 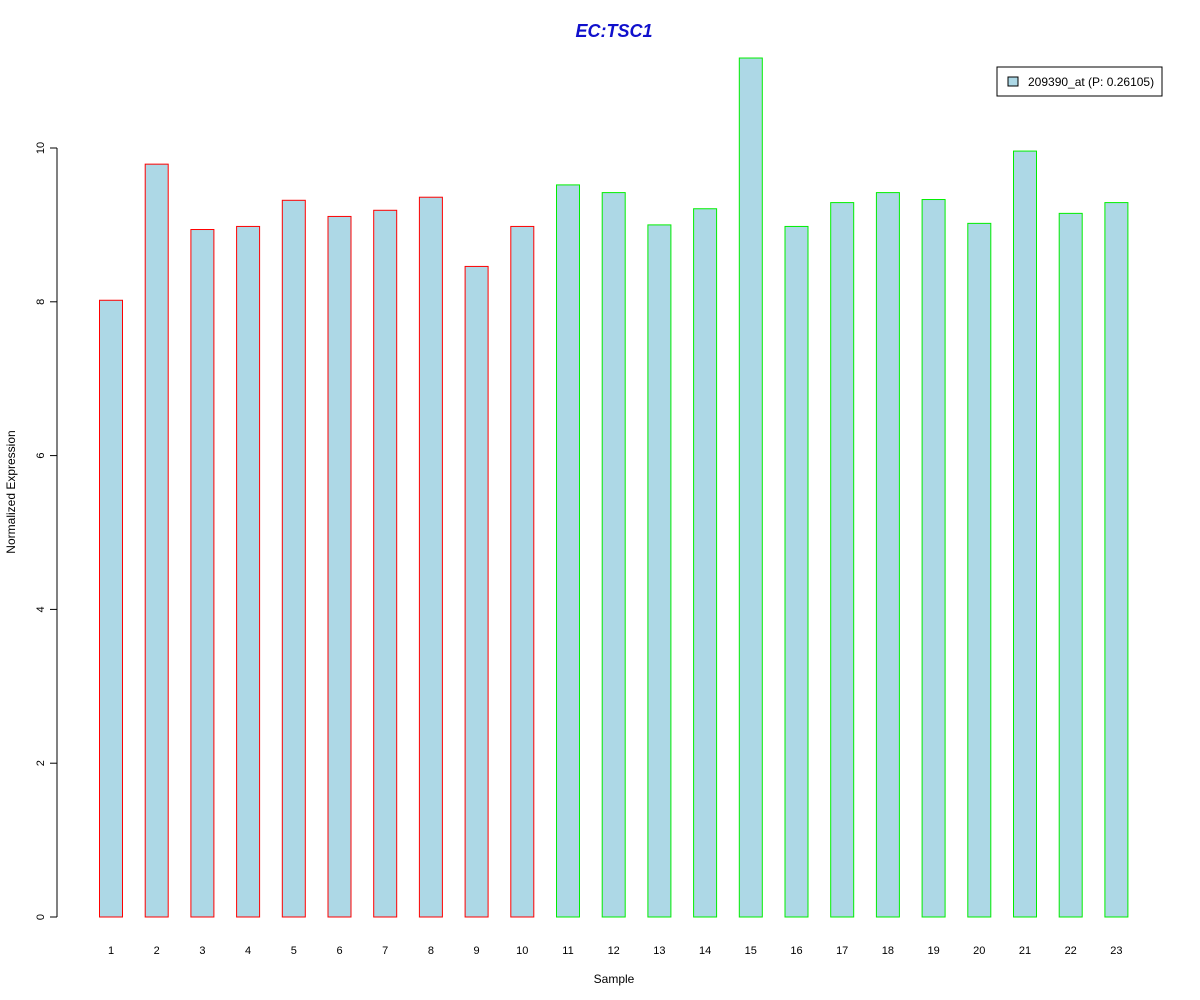 I want to click on y-axis: 0 2 4 6 8 10, so click(x=46, y=531).